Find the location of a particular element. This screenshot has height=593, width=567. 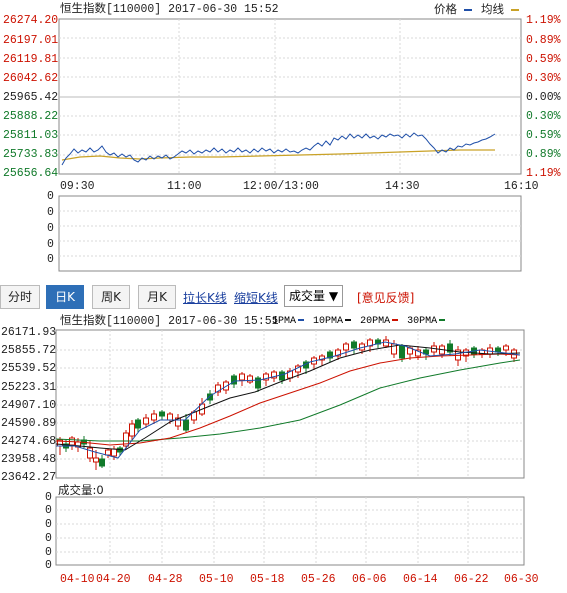

ma5-swatch is located at coordinates (301, 320).